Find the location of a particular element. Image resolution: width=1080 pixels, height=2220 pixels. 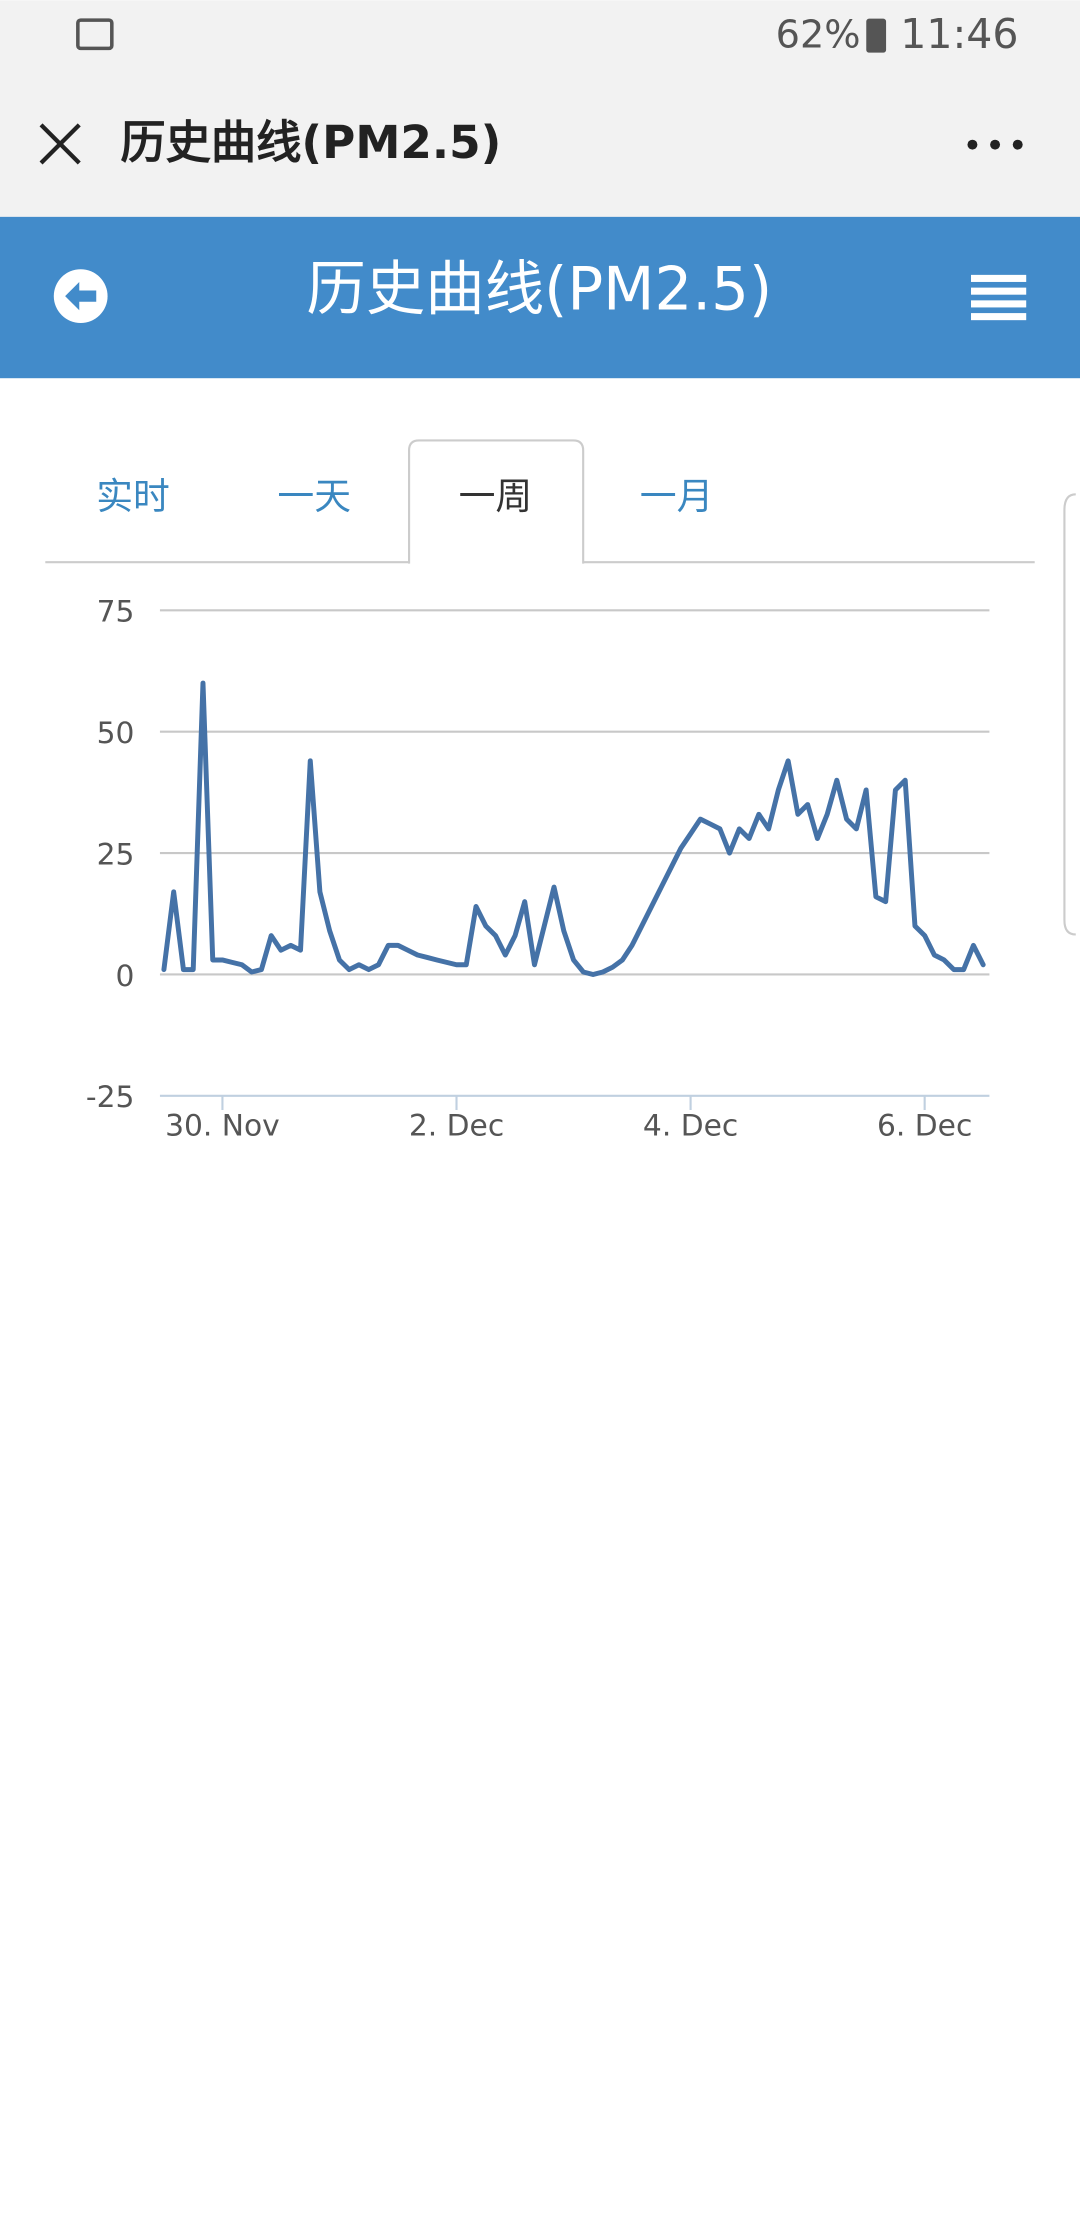

active-tab-gap is located at coordinates (496, 563).